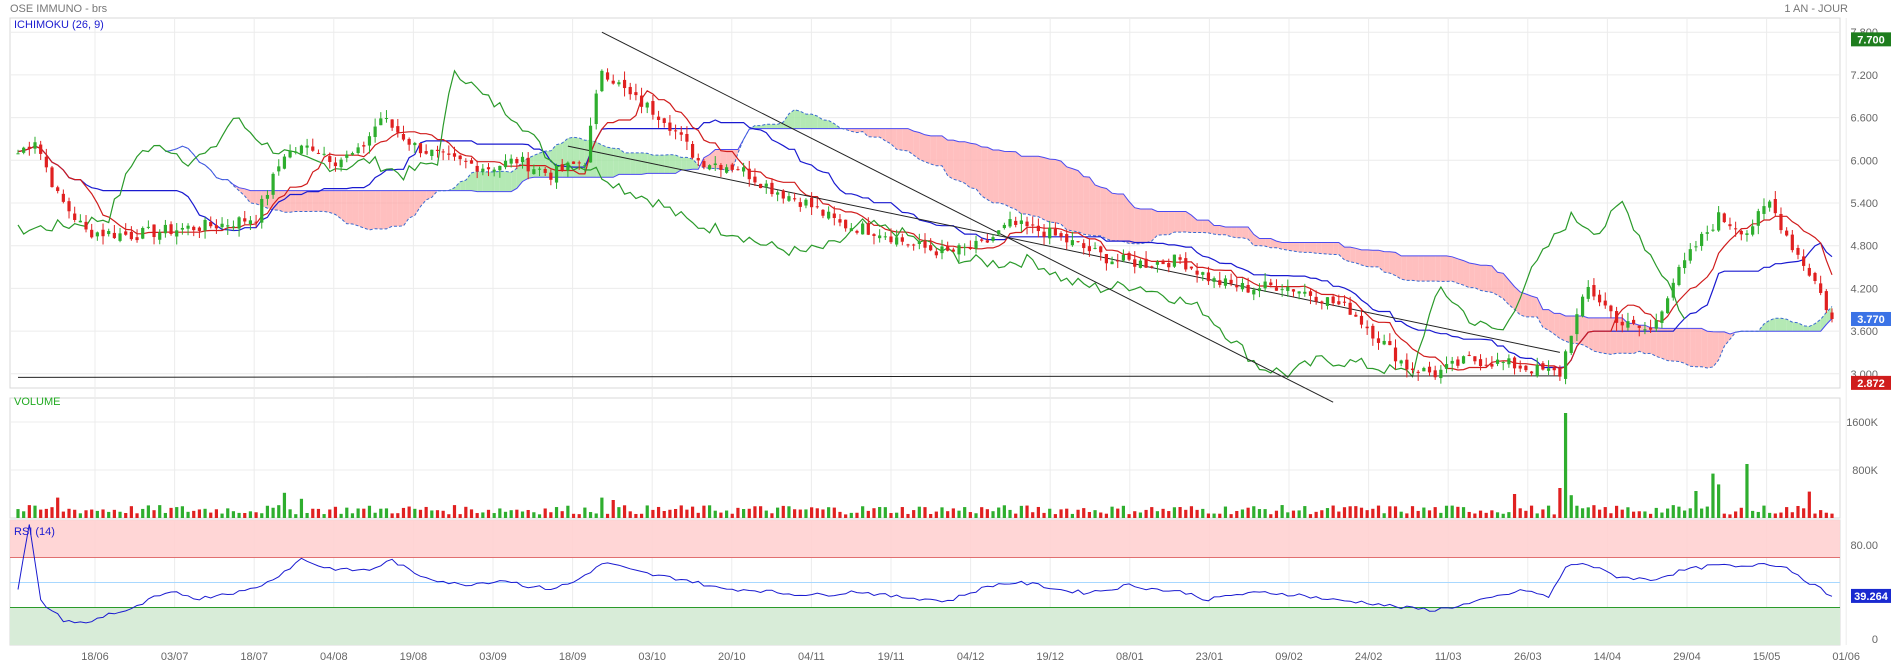 The image size is (1893, 667). I want to click on x-tick-label: 04/08, so click(334, 657).